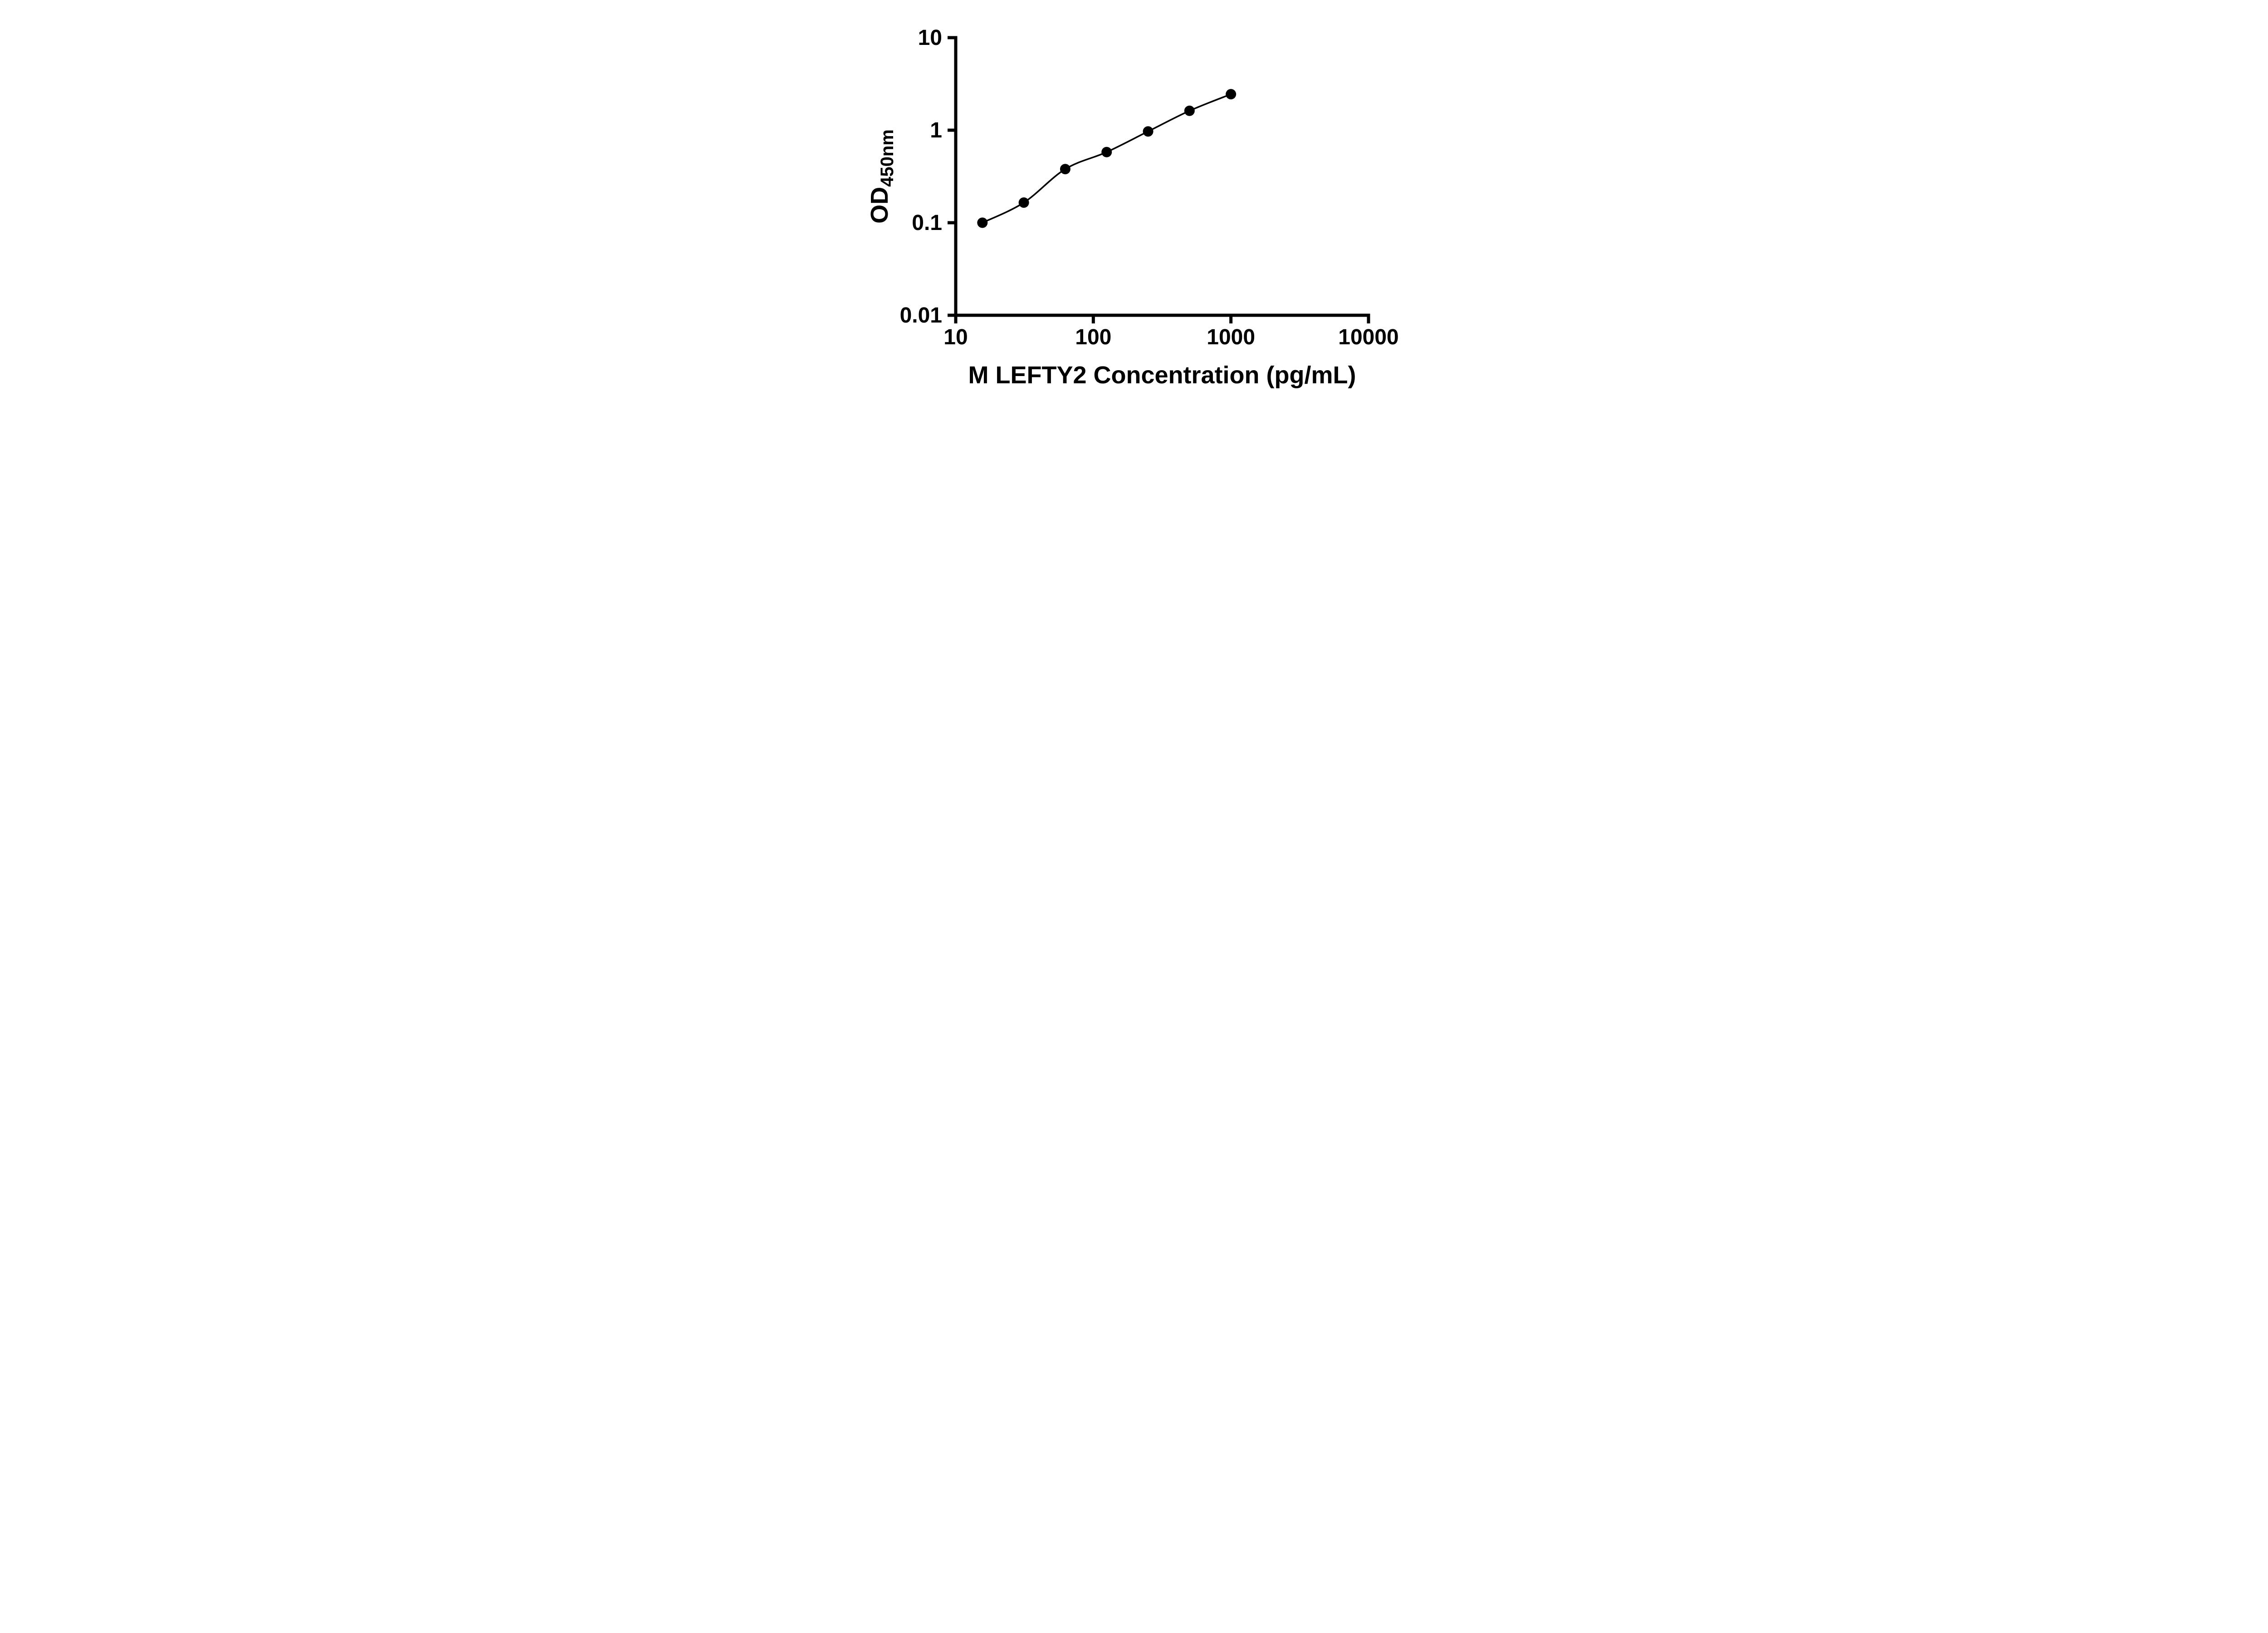 This screenshot has height=1633, width=2268. I want to click on y-axis-tick-label: 1, so click(936, 130).